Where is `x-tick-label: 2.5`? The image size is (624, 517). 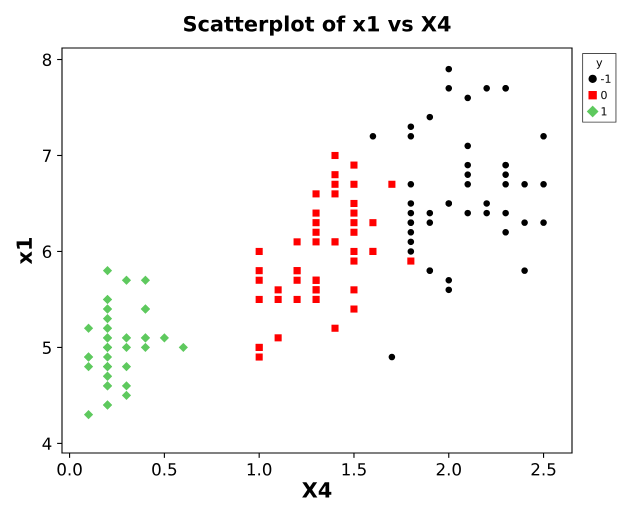
x-tick-label: 2.5 is located at coordinates (544, 469).